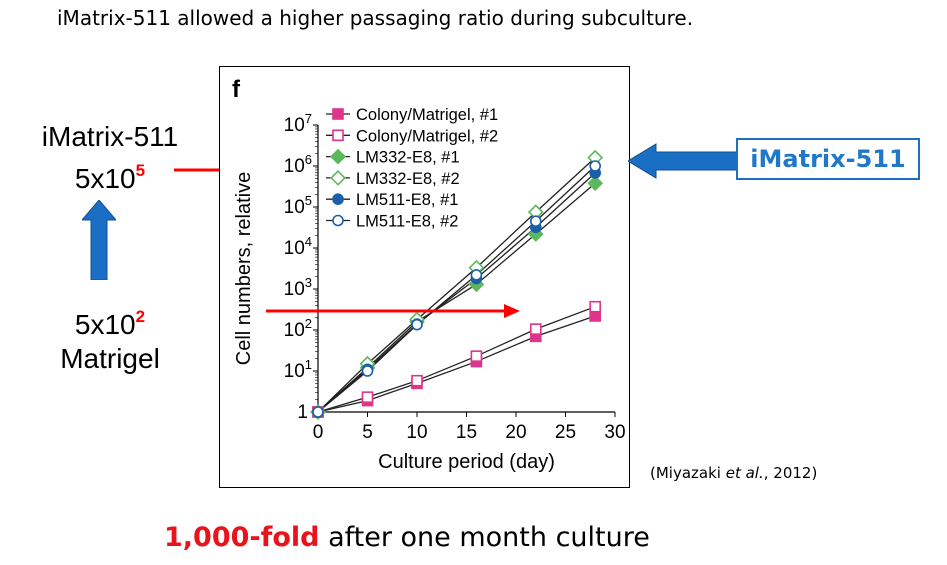  I want to click on legend-label: LM332-E8, #1, so click(408, 158).